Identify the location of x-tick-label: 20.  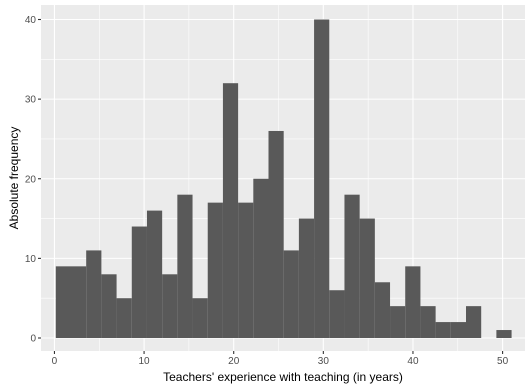
(234, 361).